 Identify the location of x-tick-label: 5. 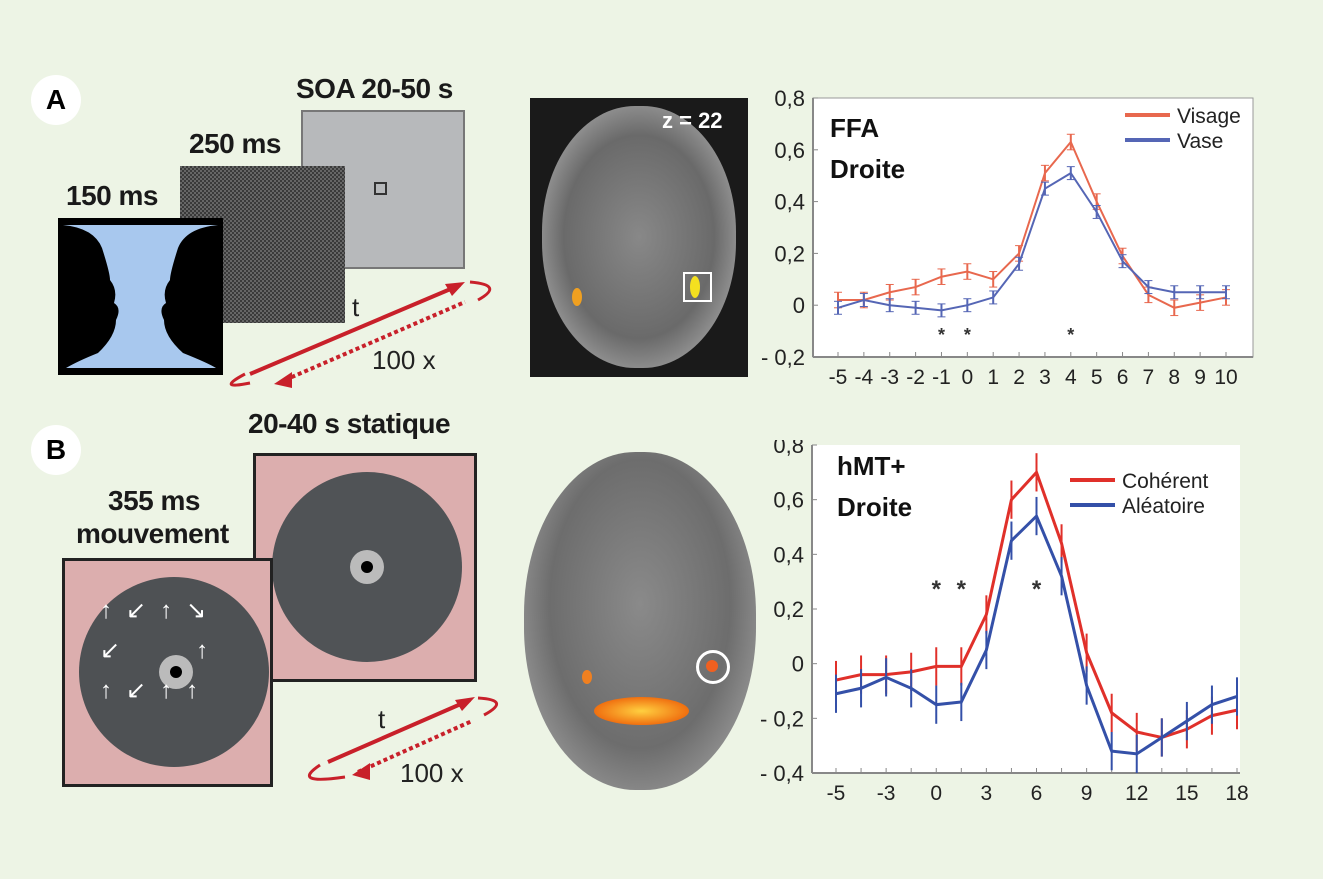
(1097, 377).